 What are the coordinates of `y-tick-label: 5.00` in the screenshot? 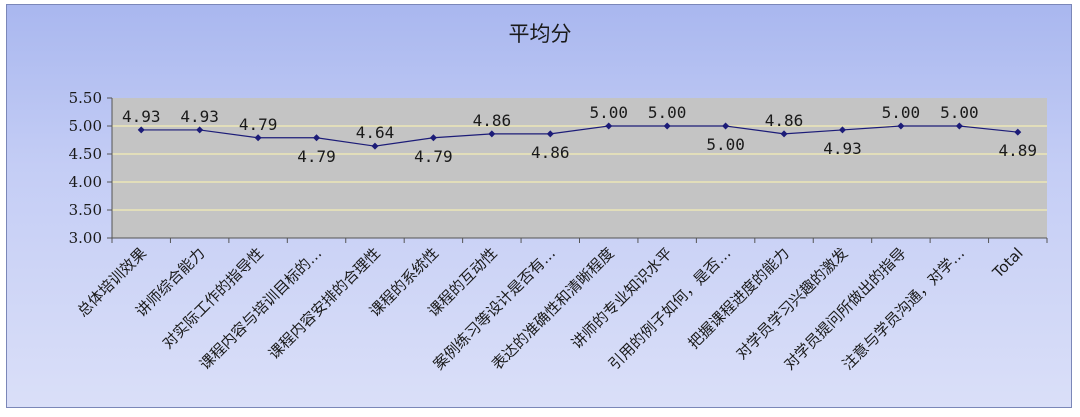 It's located at (85, 126).